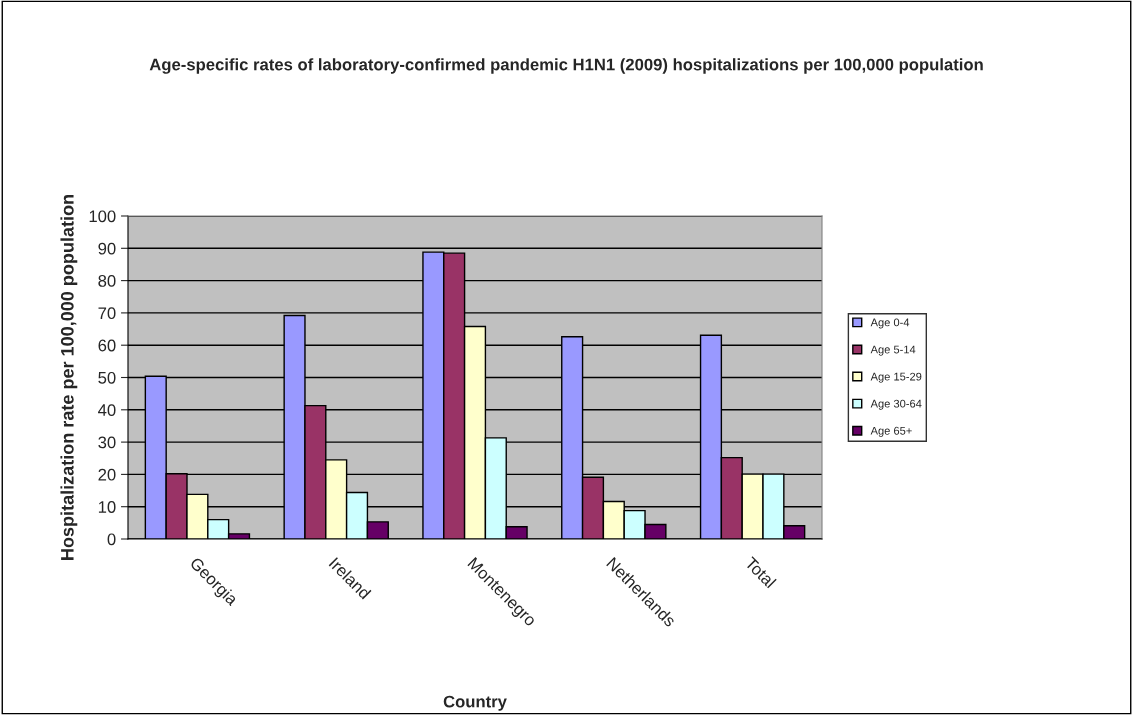 Image resolution: width=1133 pixels, height=715 pixels. Describe the element at coordinates (107, 442) in the screenshot. I see `y-tick-label: 30` at that location.